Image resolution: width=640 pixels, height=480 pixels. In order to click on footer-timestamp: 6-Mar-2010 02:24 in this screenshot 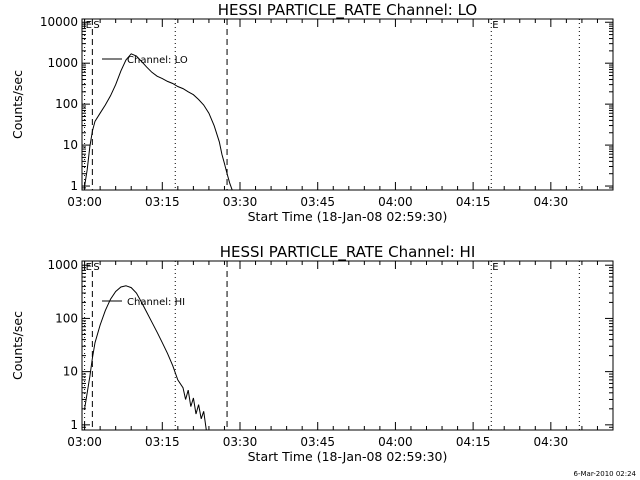, I will do `click(605, 474)`.